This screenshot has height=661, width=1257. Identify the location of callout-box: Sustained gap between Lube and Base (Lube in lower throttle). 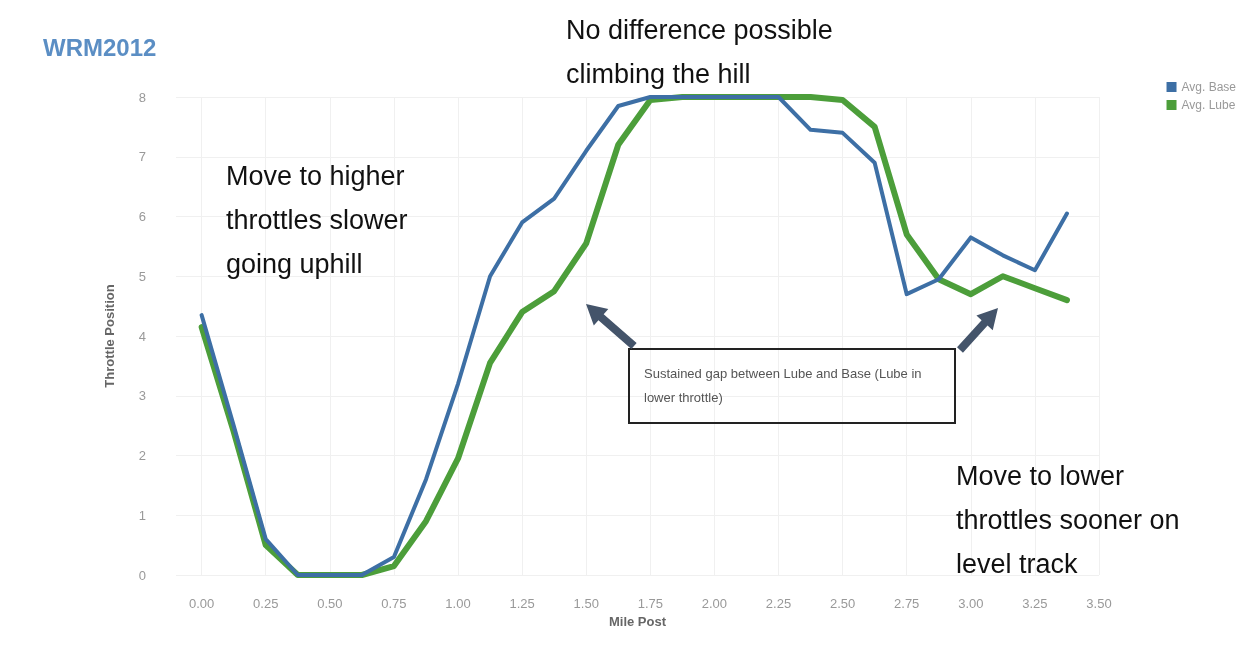
(792, 386).